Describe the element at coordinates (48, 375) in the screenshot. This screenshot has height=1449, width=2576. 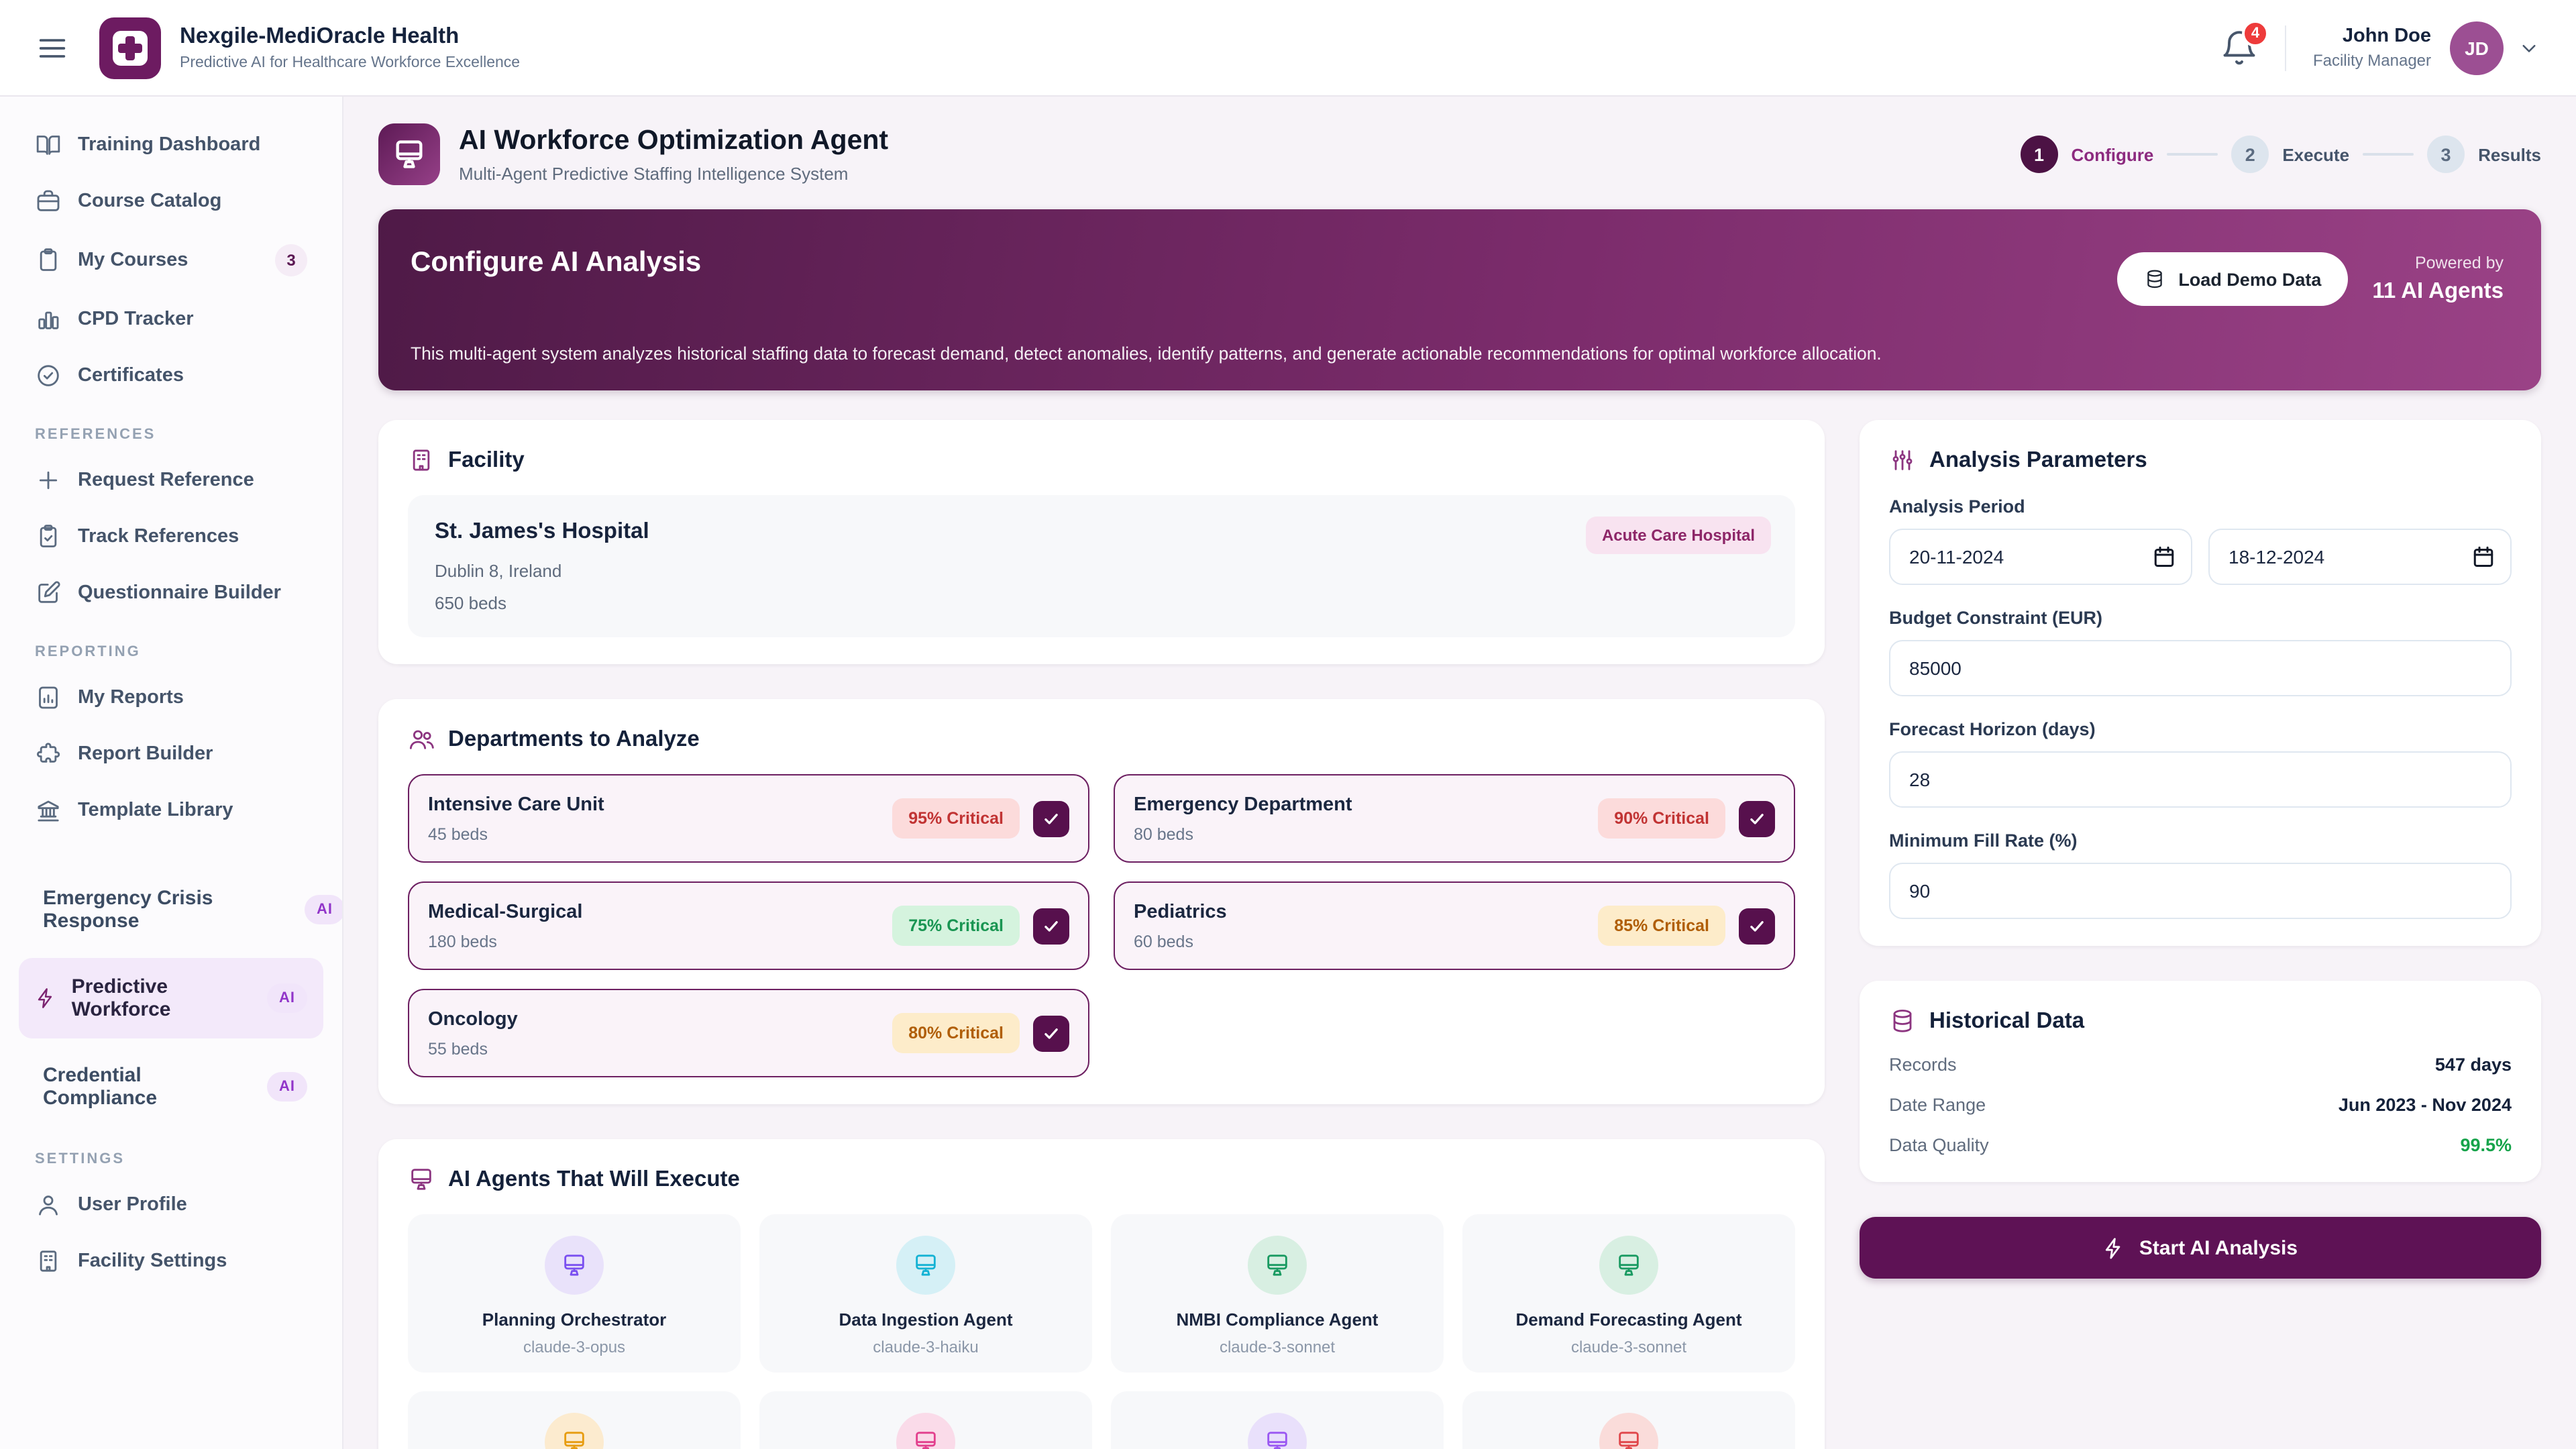
I see `badge-check-icon` at that location.